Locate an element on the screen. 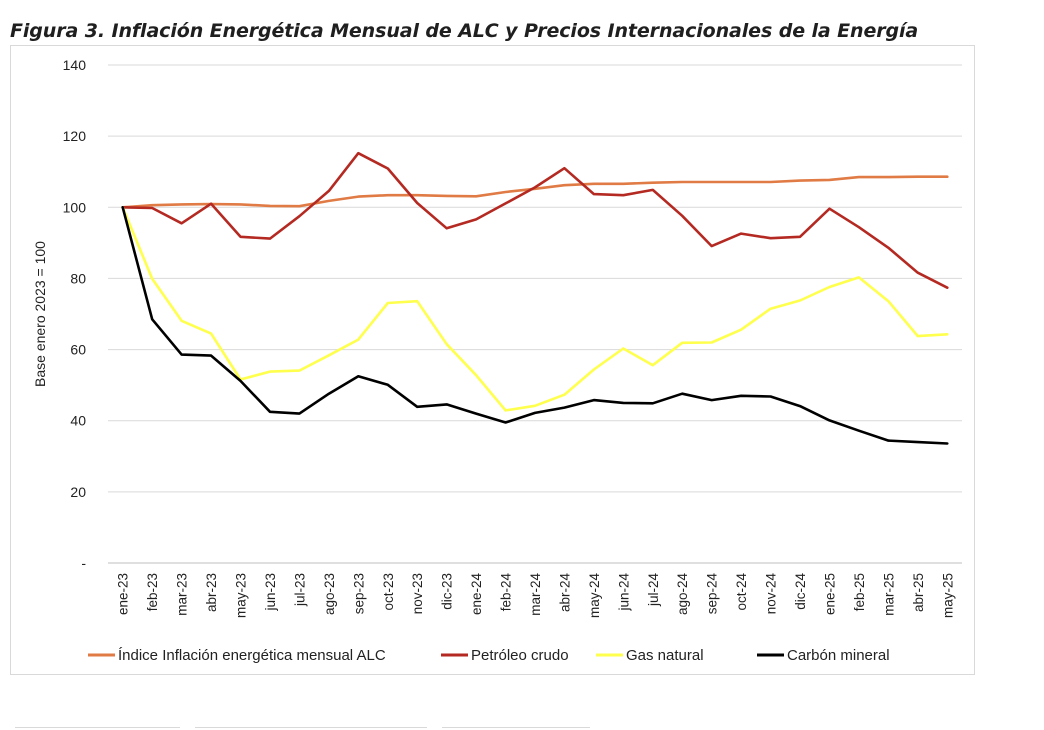 The image size is (1044, 730). x-tick-label: abr-23 is located at coordinates (211, 592).